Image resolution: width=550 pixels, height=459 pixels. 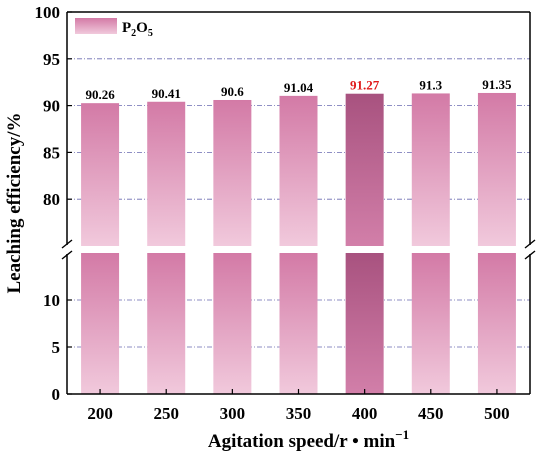 What do you see at coordinates (232, 91) in the screenshot?
I see `data-label: 90.6` at bounding box center [232, 91].